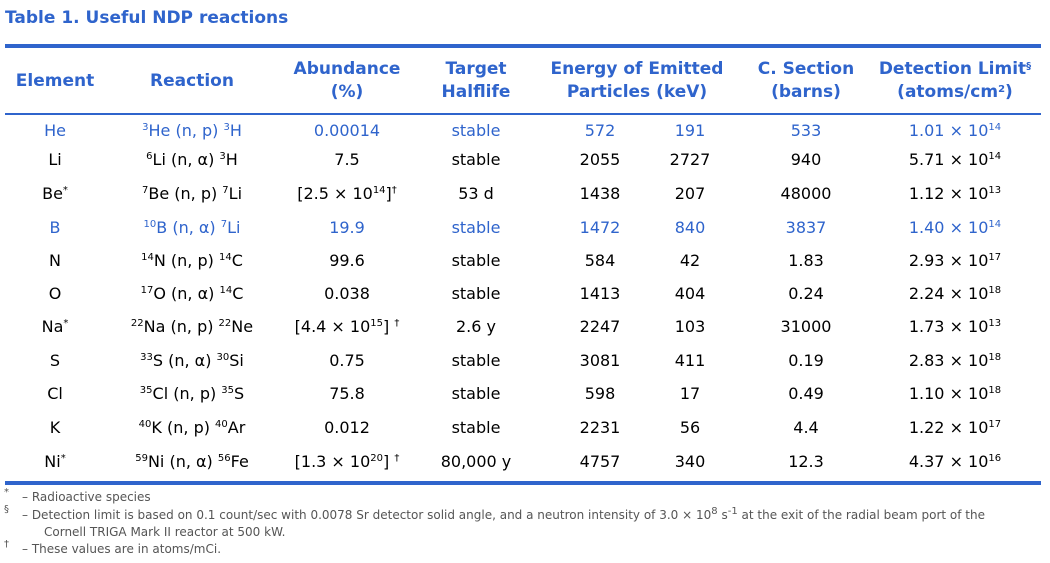 The image size is (1050, 563). I want to click on detection-limit-cell: 4.37 × 1016, so click(955, 462).